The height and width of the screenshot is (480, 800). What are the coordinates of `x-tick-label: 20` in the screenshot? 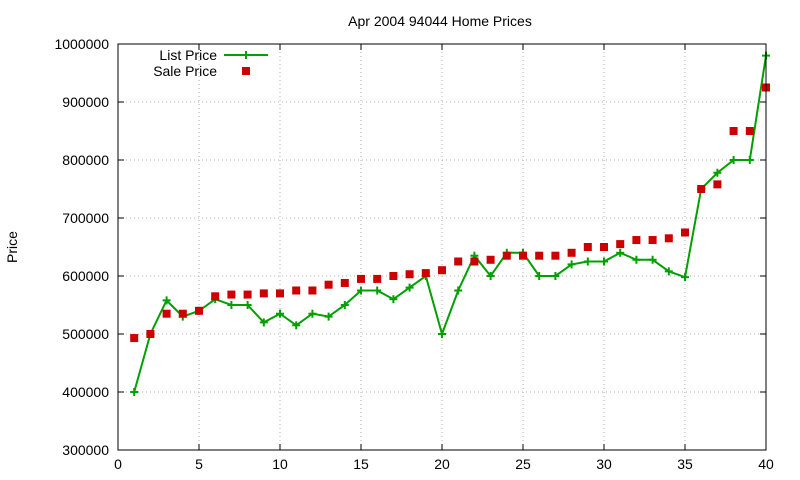 It's located at (442, 464).